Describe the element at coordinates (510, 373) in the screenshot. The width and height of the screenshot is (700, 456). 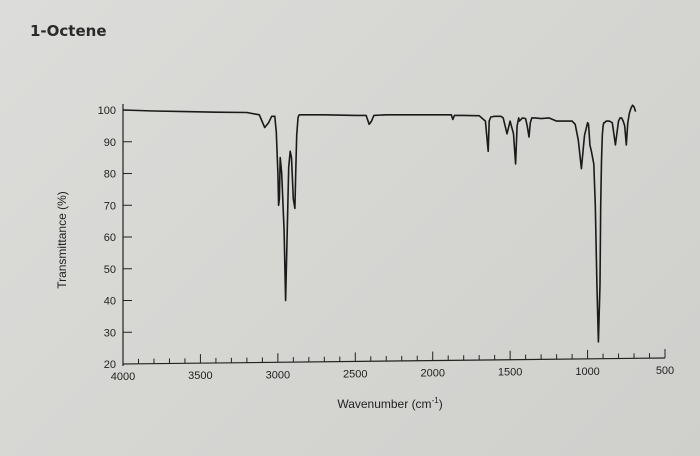
I see `x-tick-label: 1500` at that location.